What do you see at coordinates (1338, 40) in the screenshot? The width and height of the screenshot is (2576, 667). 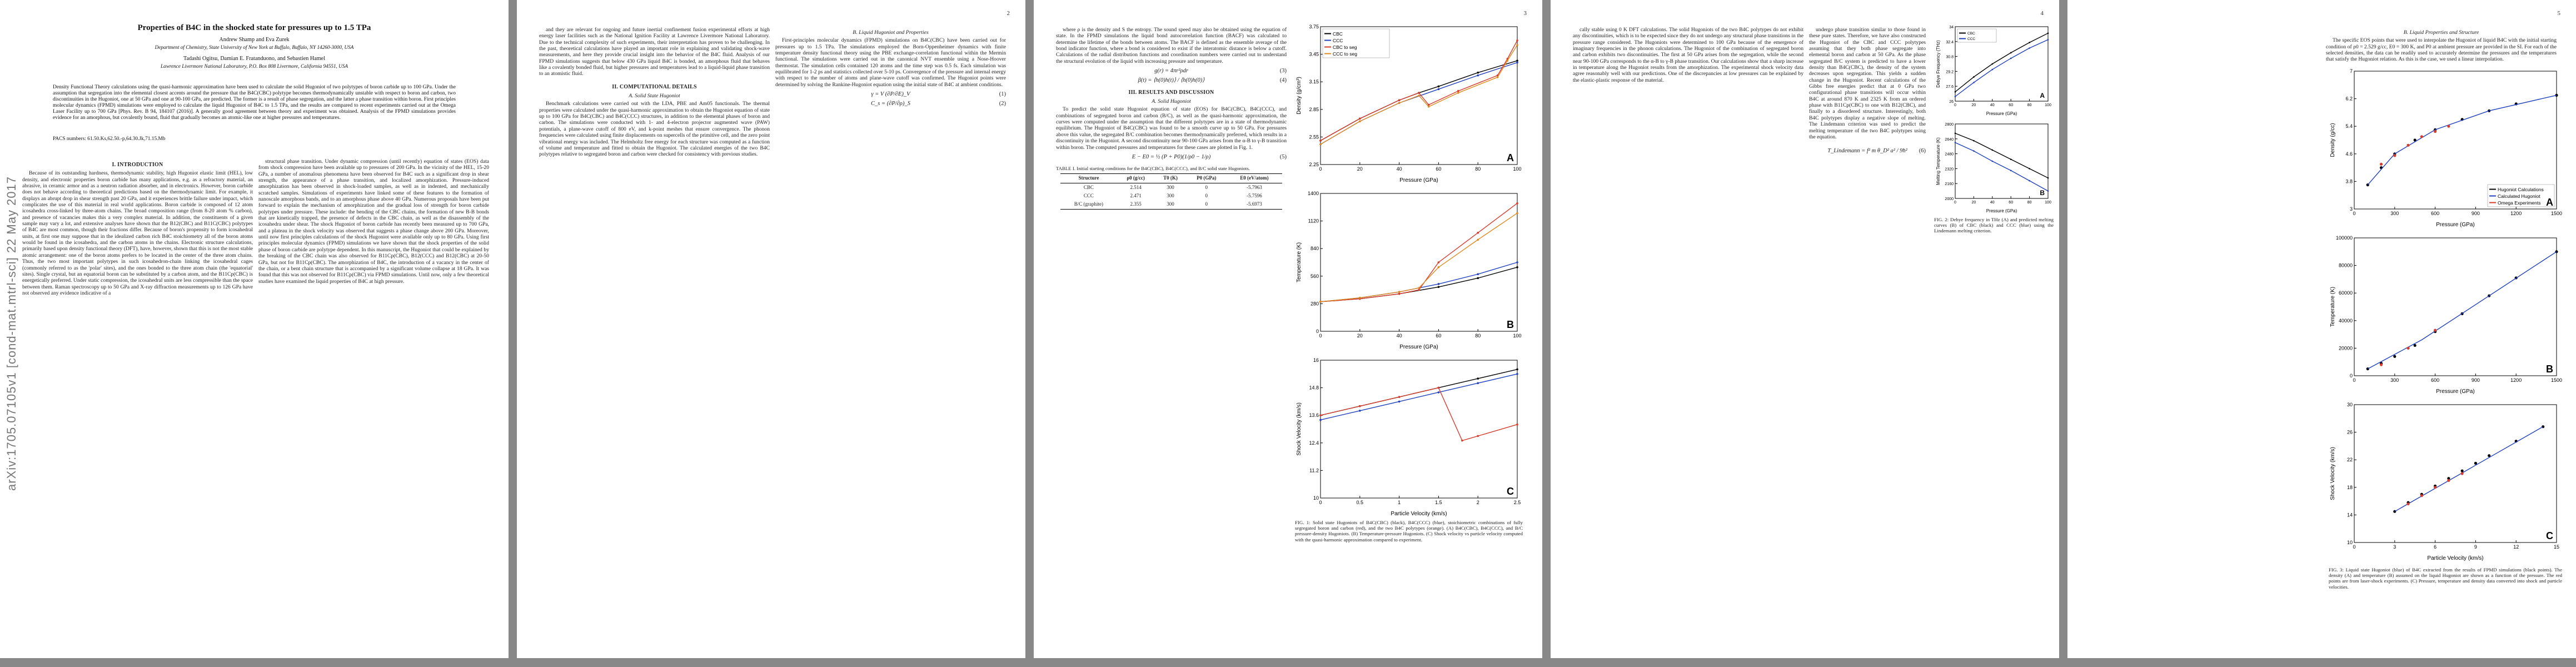 I see `legend-entry: CCC` at bounding box center [1338, 40].